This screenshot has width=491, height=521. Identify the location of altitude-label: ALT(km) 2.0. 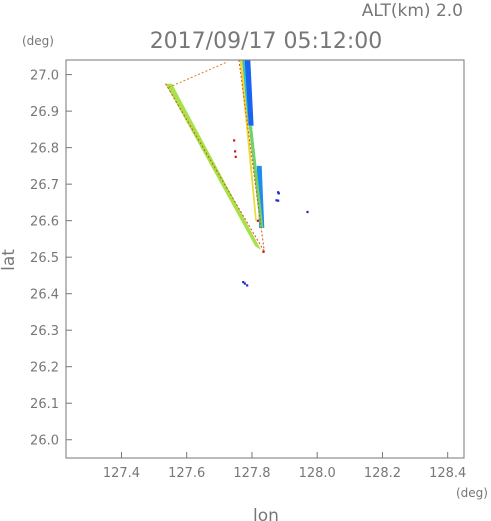
(412, 11).